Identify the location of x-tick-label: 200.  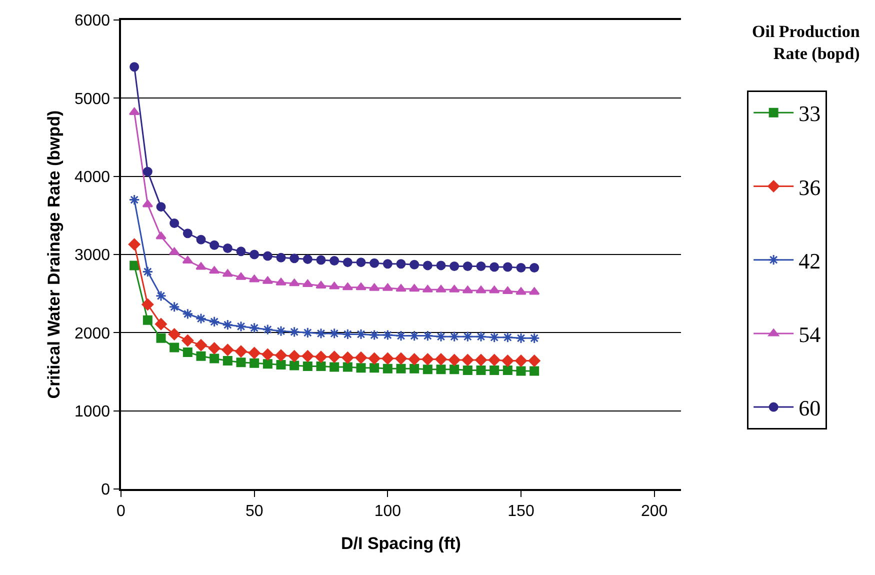
(654, 511).